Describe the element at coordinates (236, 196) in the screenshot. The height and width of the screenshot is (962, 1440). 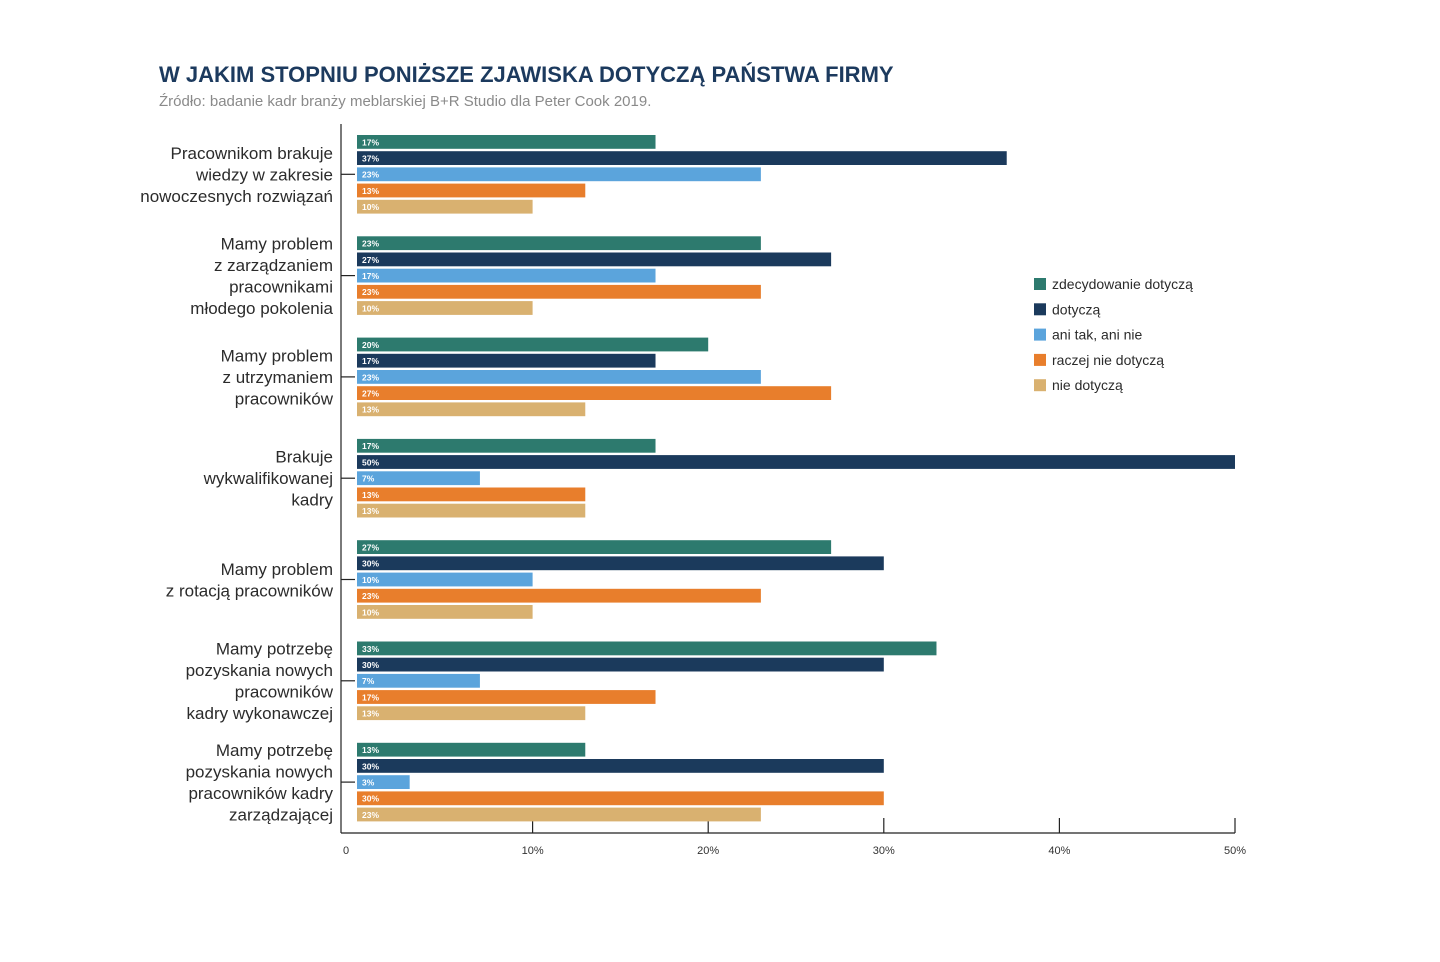
I see `category-label-line: nowoczesnych rozwiązań` at that location.